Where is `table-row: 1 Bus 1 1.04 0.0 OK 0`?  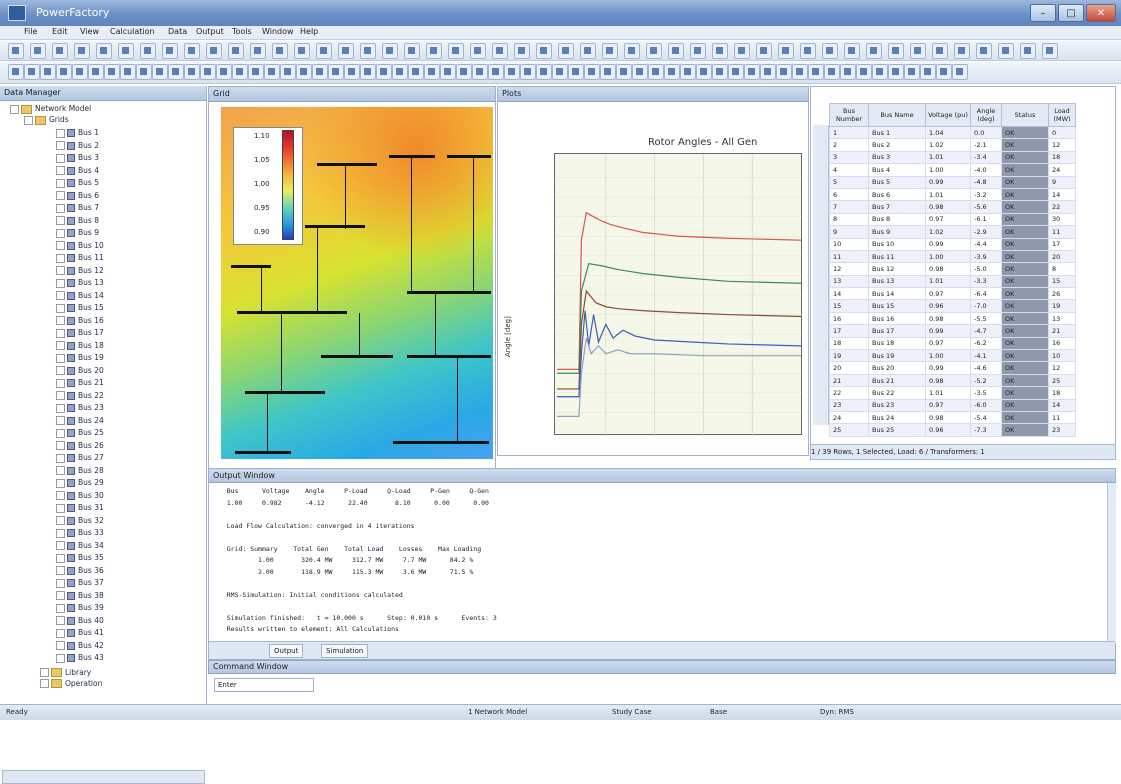 table-row: 1 Bus 1 1.04 0.0 OK 0 is located at coordinates (952, 132).